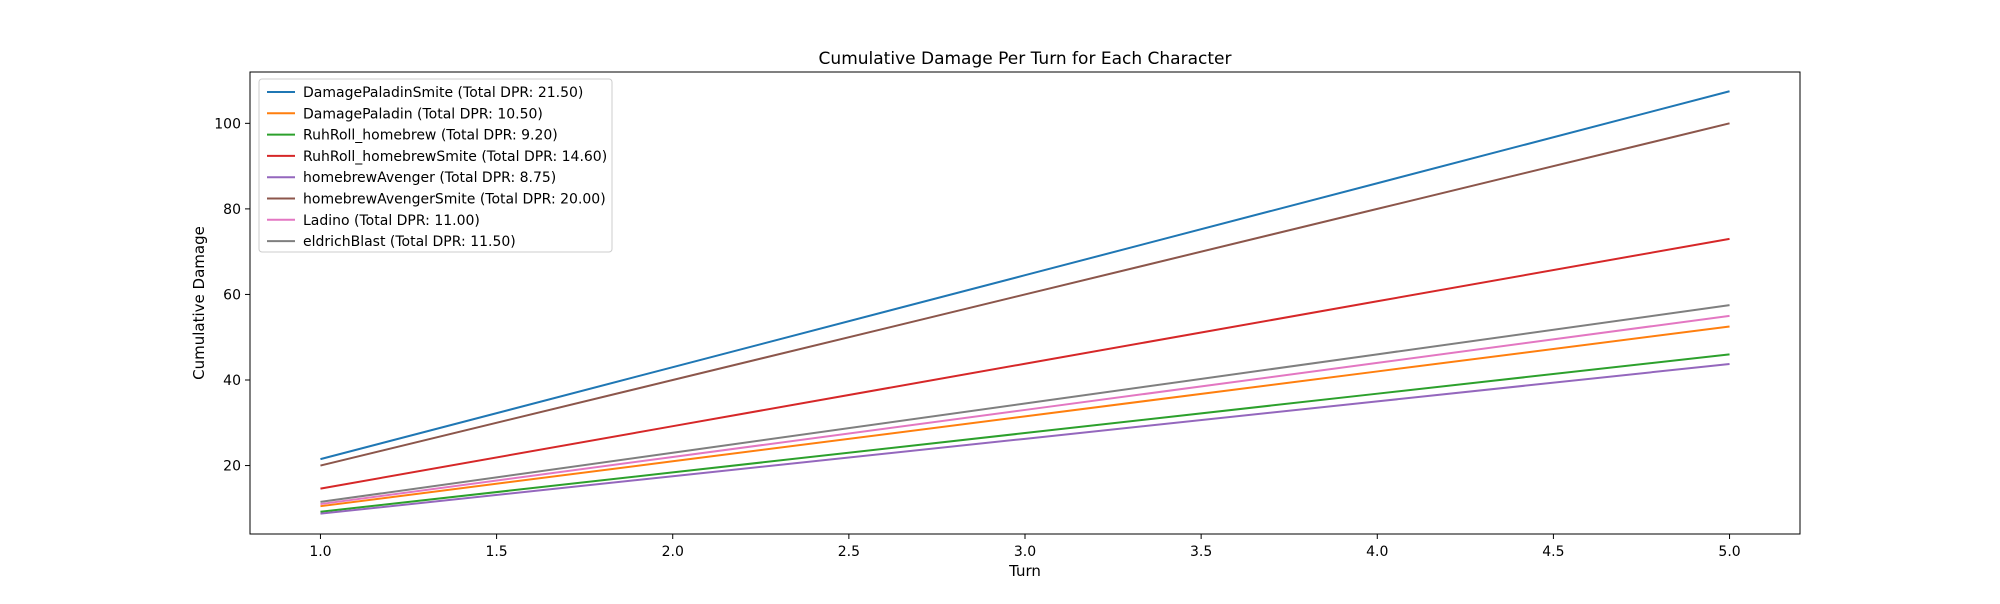  Describe the element at coordinates (232, 210) in the screenshot. I see `y-tick-label: 80` at that location.